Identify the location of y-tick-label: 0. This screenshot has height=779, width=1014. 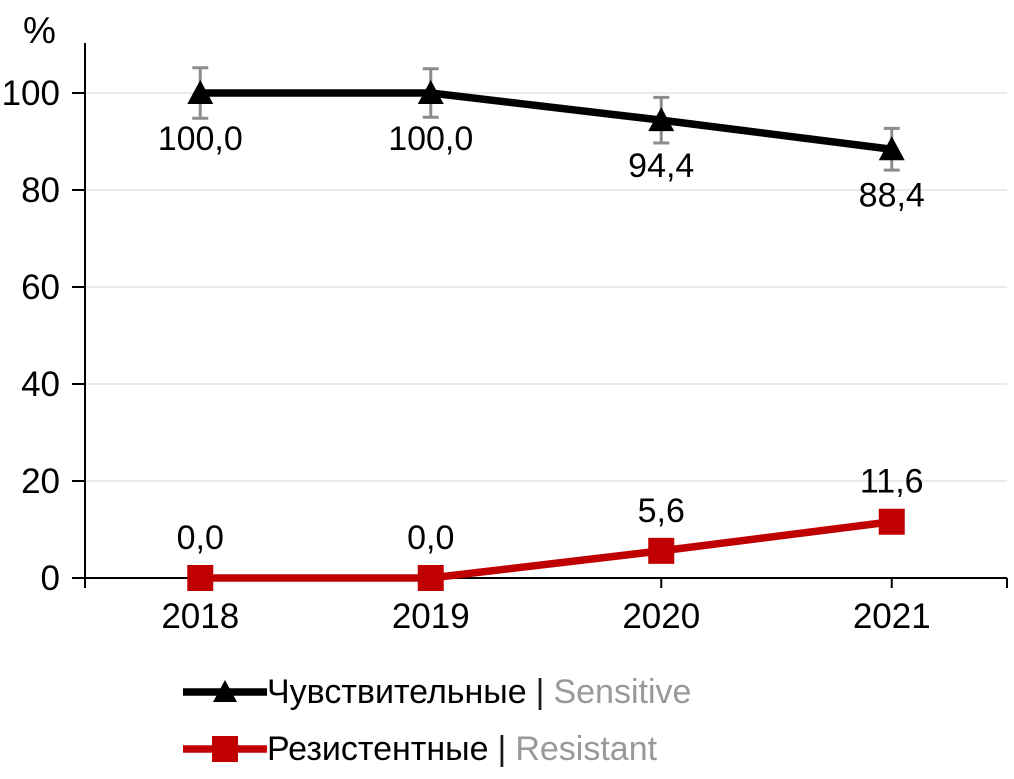
(50, 578).